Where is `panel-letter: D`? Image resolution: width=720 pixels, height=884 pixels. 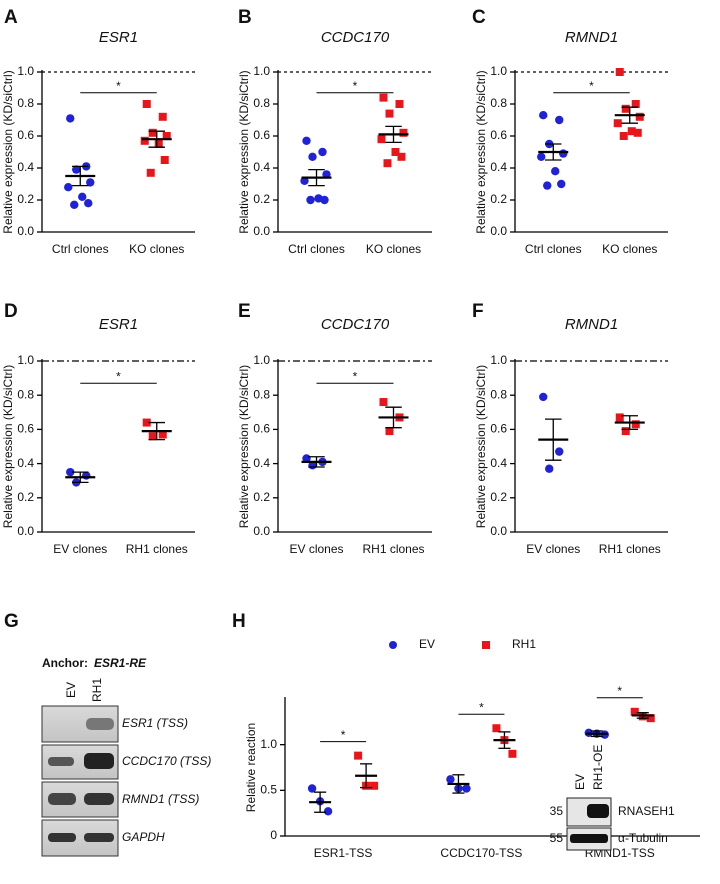
panel-letter: D is located at coordinates (11, 311).